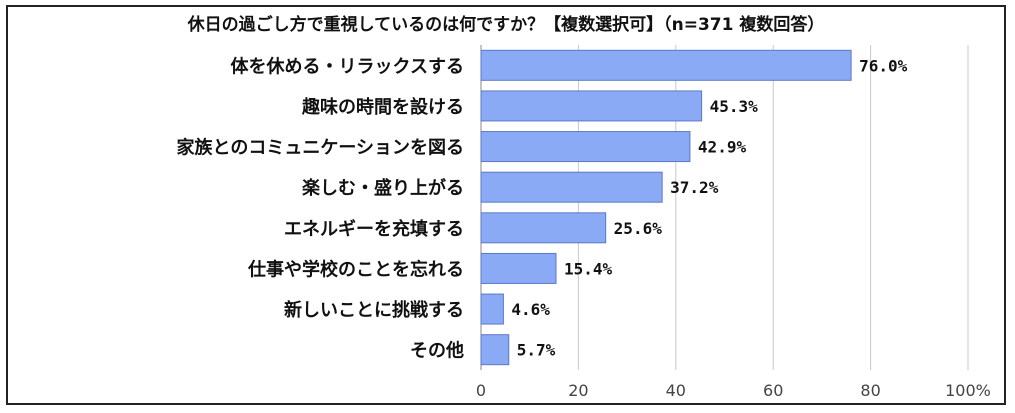 This screenshot has width=1015, height=413. I want to click on category-label: 新しいことに挑戦する, so click(374, 310).